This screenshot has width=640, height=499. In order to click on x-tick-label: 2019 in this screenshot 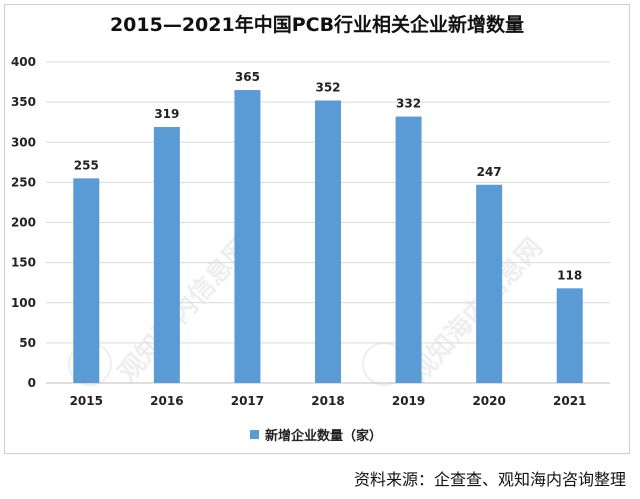, I will do `click(408, 401)`.